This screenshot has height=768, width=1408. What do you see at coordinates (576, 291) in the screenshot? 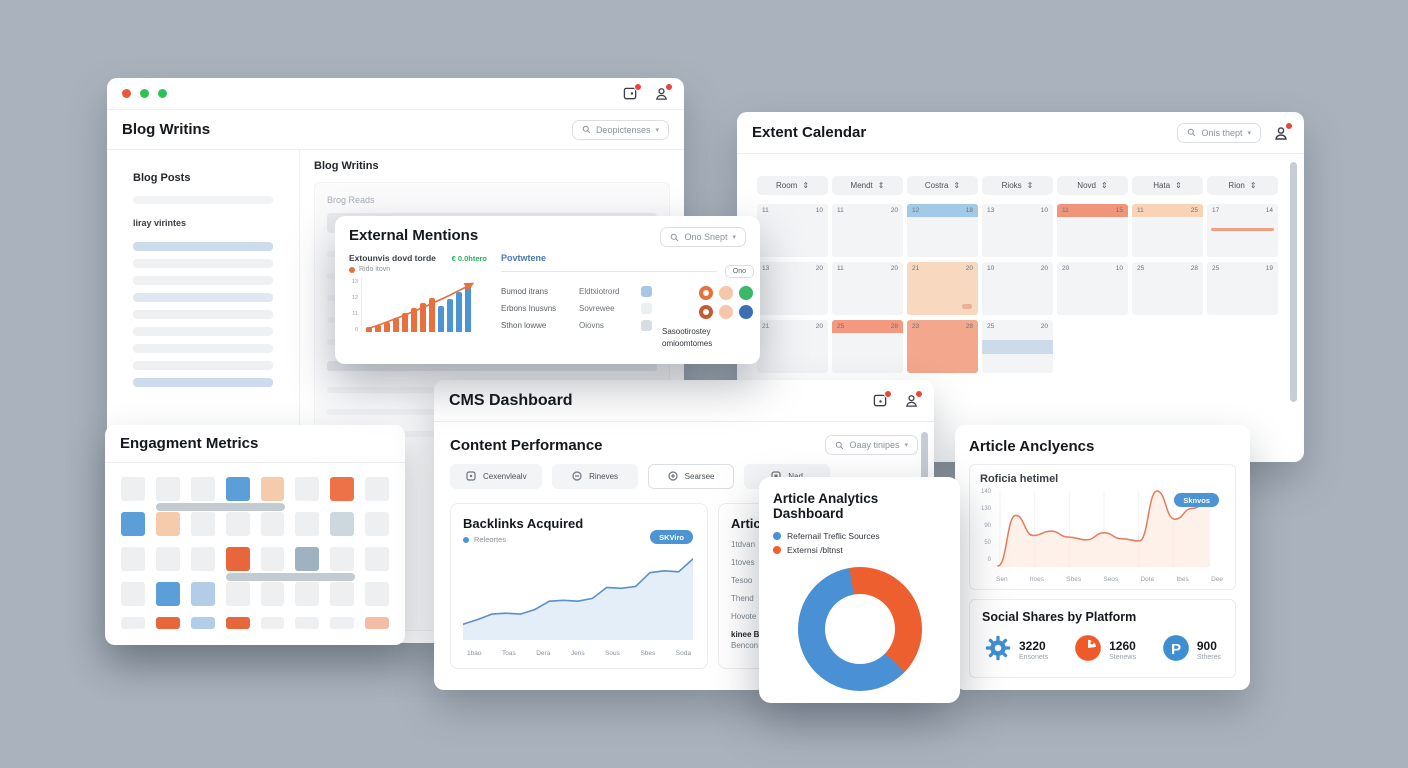
I see `table-row: Bumod itrans Eldtxiotrord` at bounding box center [576, 291].